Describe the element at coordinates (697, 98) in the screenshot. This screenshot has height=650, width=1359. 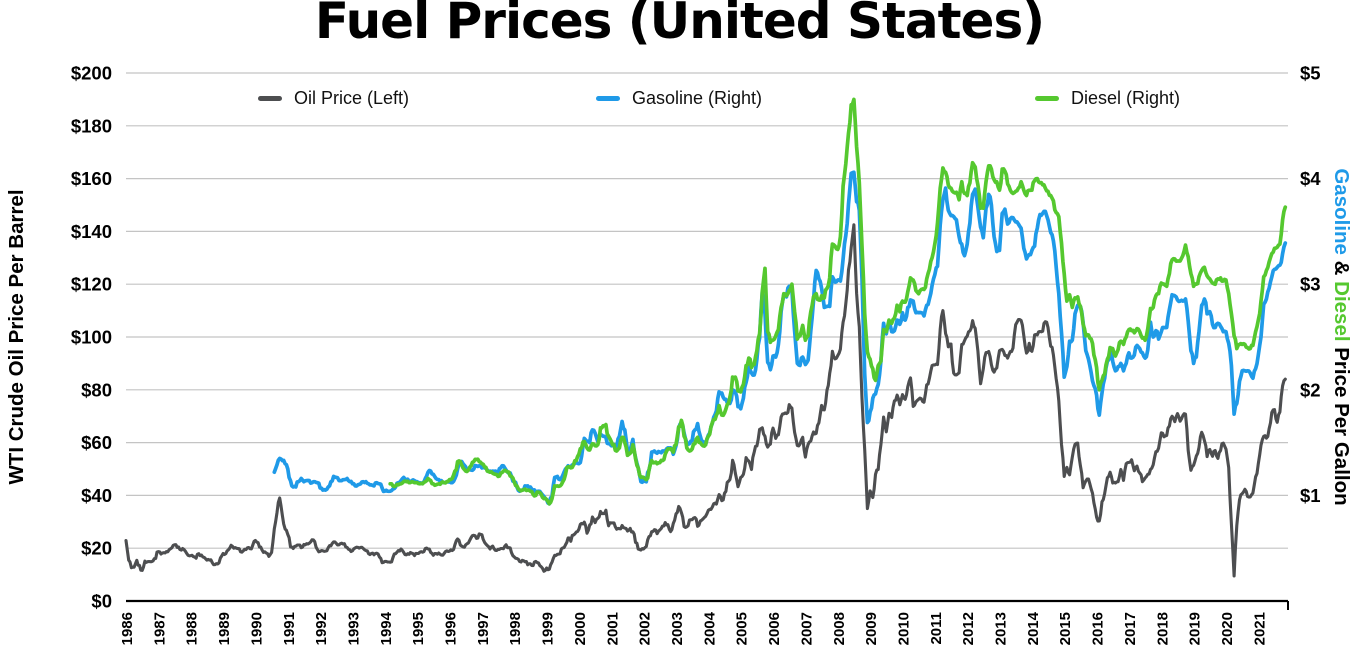
I see `legend-label-gasoline: Gasoline (Right)` at that location.